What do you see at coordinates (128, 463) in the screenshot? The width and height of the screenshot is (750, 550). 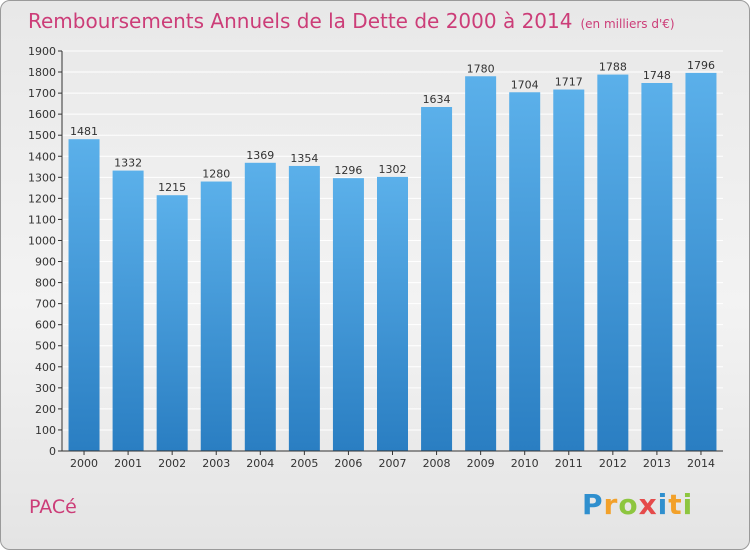 I see `x-tick-label: 2001` at bounding box center [128, 463].